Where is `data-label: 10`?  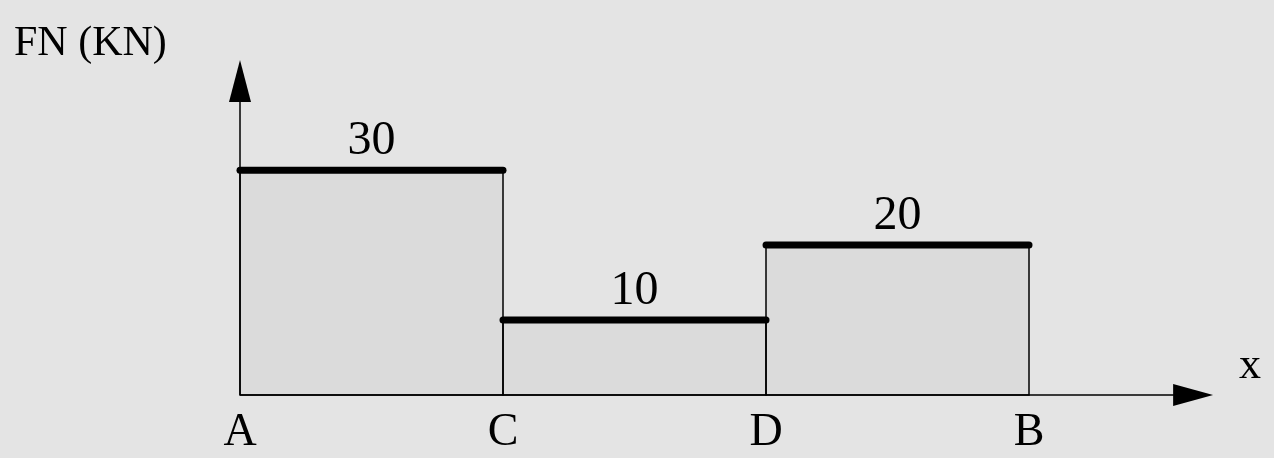 data-label: 10 is located at coordinates (634, 288).